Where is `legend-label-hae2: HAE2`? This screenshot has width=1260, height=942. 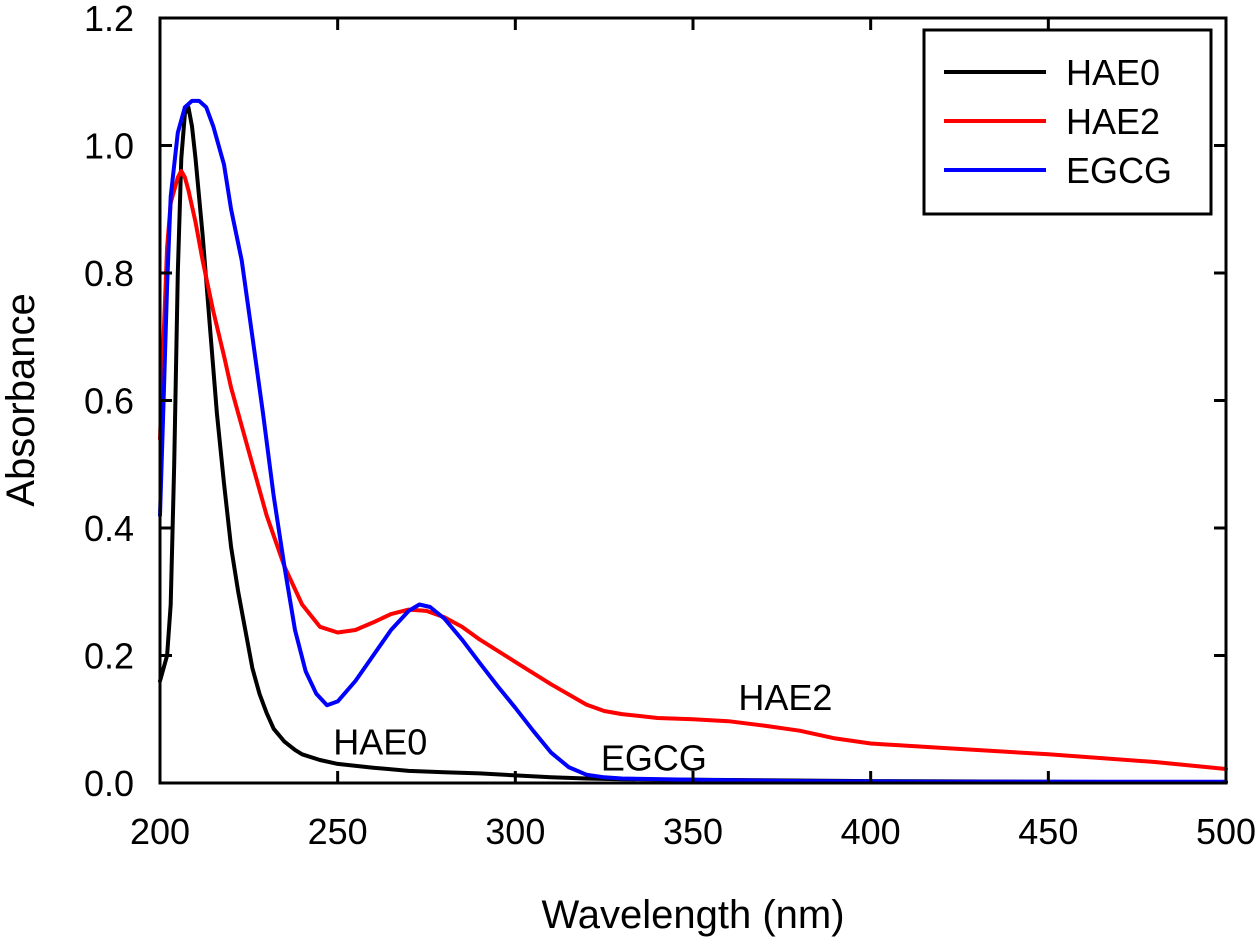 legend-label-hae2: HAE2 is located at coordinates (1113, 121).